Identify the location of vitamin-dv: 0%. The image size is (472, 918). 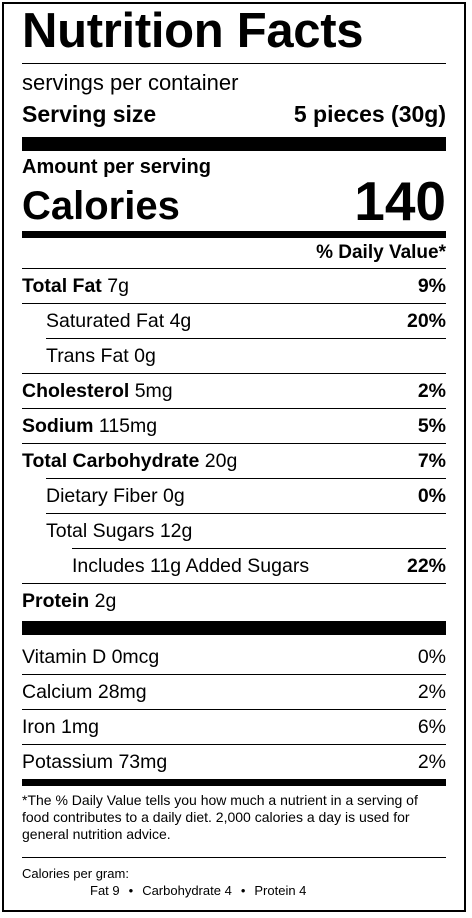
(431, 657).